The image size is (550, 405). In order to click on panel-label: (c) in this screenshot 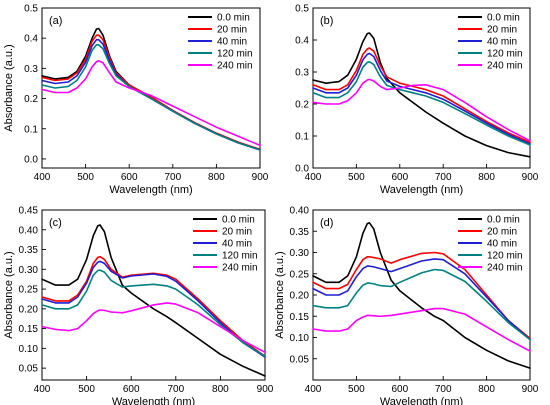, I will do `click(55, 223)`.